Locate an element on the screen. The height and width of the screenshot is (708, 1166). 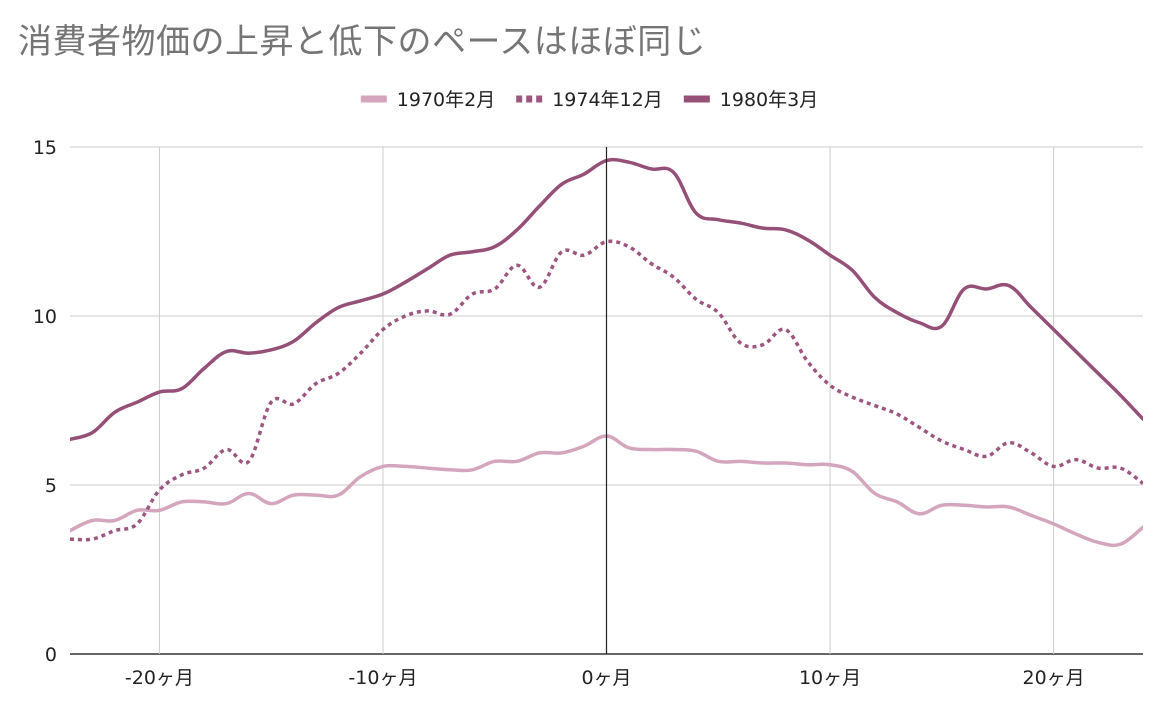
y-tick-label: 15 is located at coordinates (45, 148).